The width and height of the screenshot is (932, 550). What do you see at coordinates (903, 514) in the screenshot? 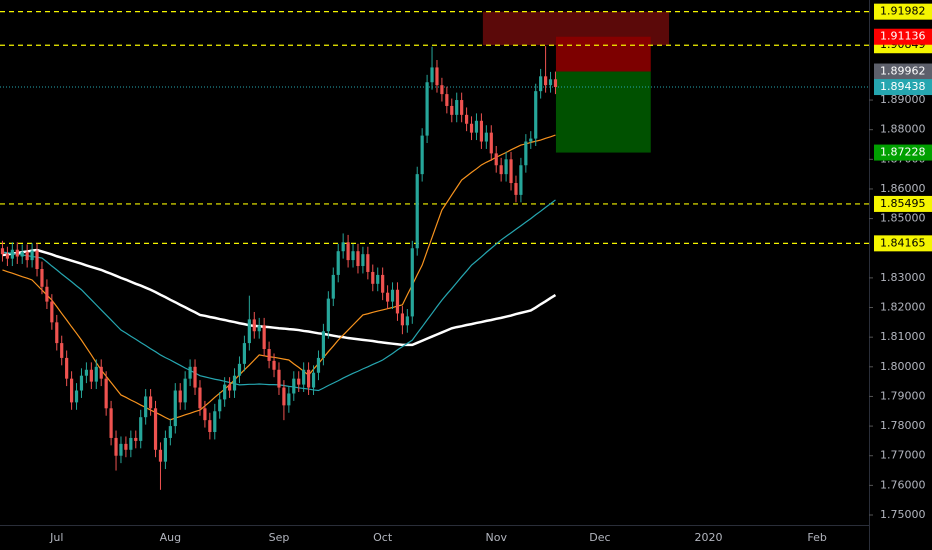
I see `y-tick-label: 1.75000` at bounding box center [903, 514].